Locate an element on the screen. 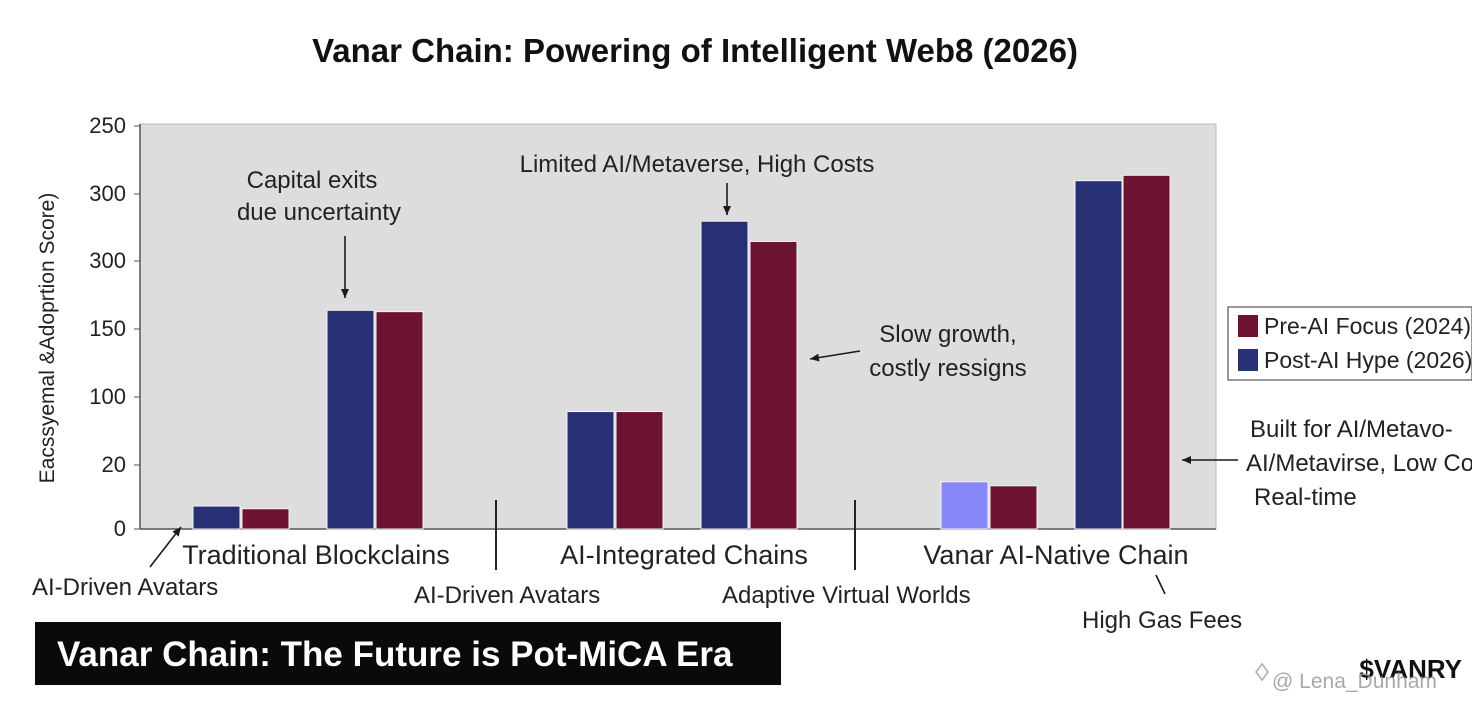  annotation-slow-growth-line1: Slow growth, is located at coordinates (947, 334).